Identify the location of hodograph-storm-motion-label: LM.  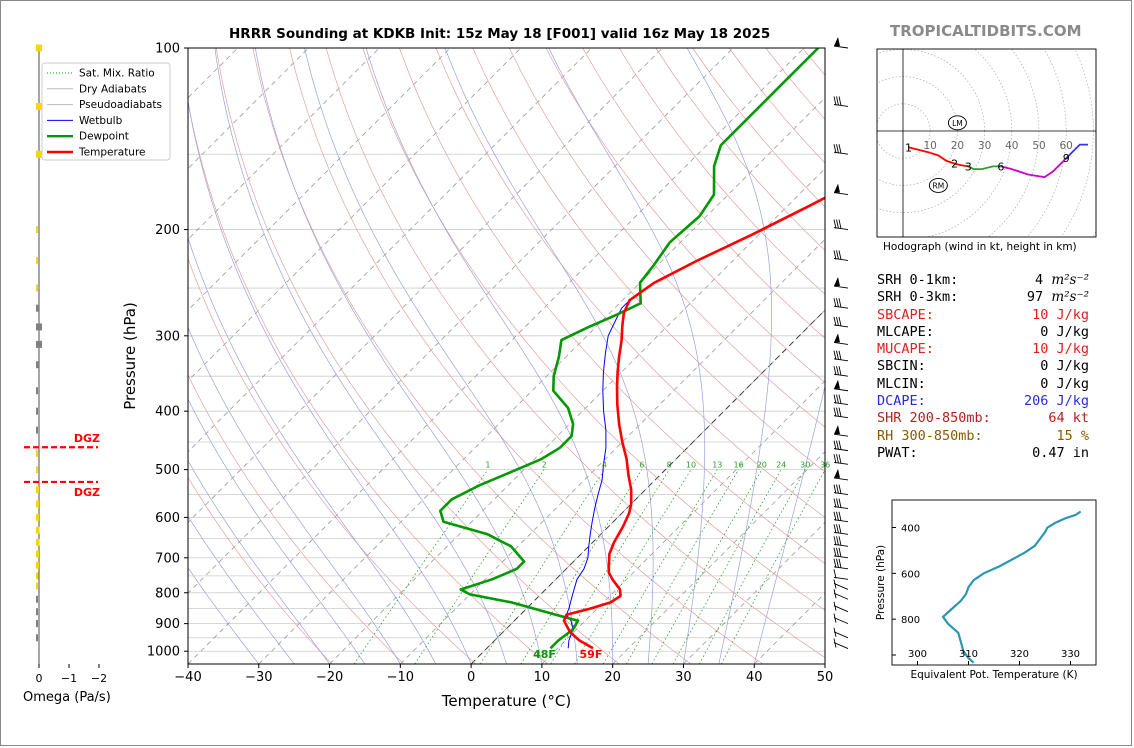
(957, 123).